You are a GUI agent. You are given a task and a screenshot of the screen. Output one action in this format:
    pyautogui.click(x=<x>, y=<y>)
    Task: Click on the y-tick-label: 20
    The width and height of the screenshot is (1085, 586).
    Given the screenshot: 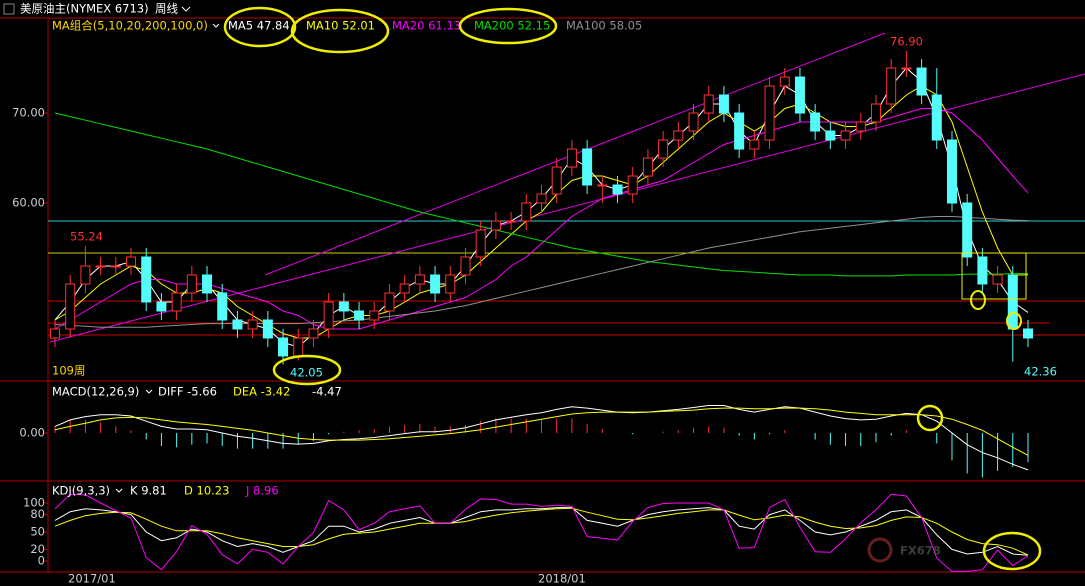 What is the action you would take?
    pyautogui.click(x=37, y=549)
    